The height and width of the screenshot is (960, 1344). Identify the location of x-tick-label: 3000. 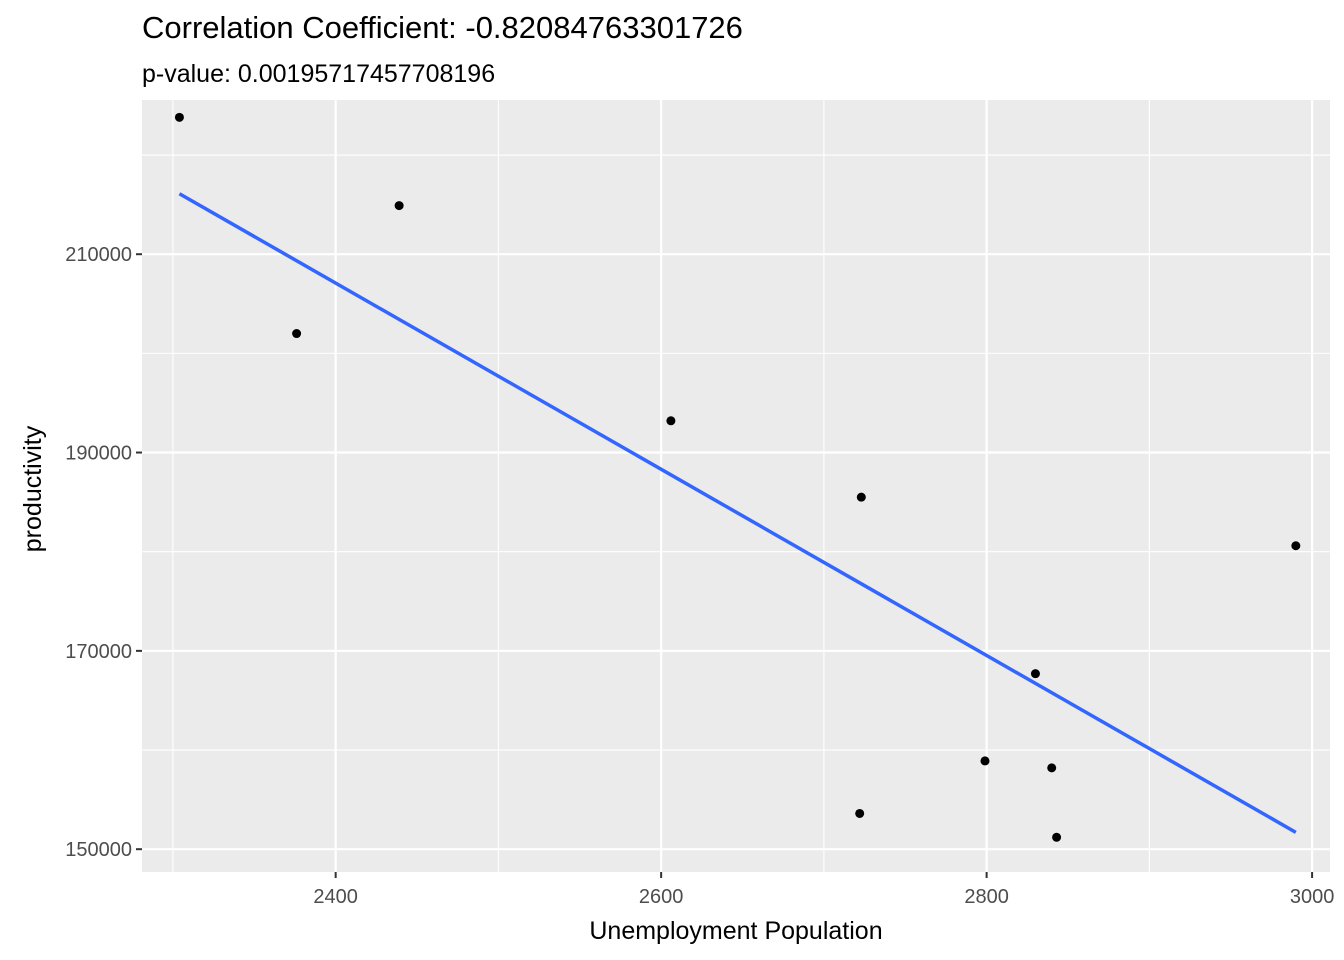
(1312, 897).